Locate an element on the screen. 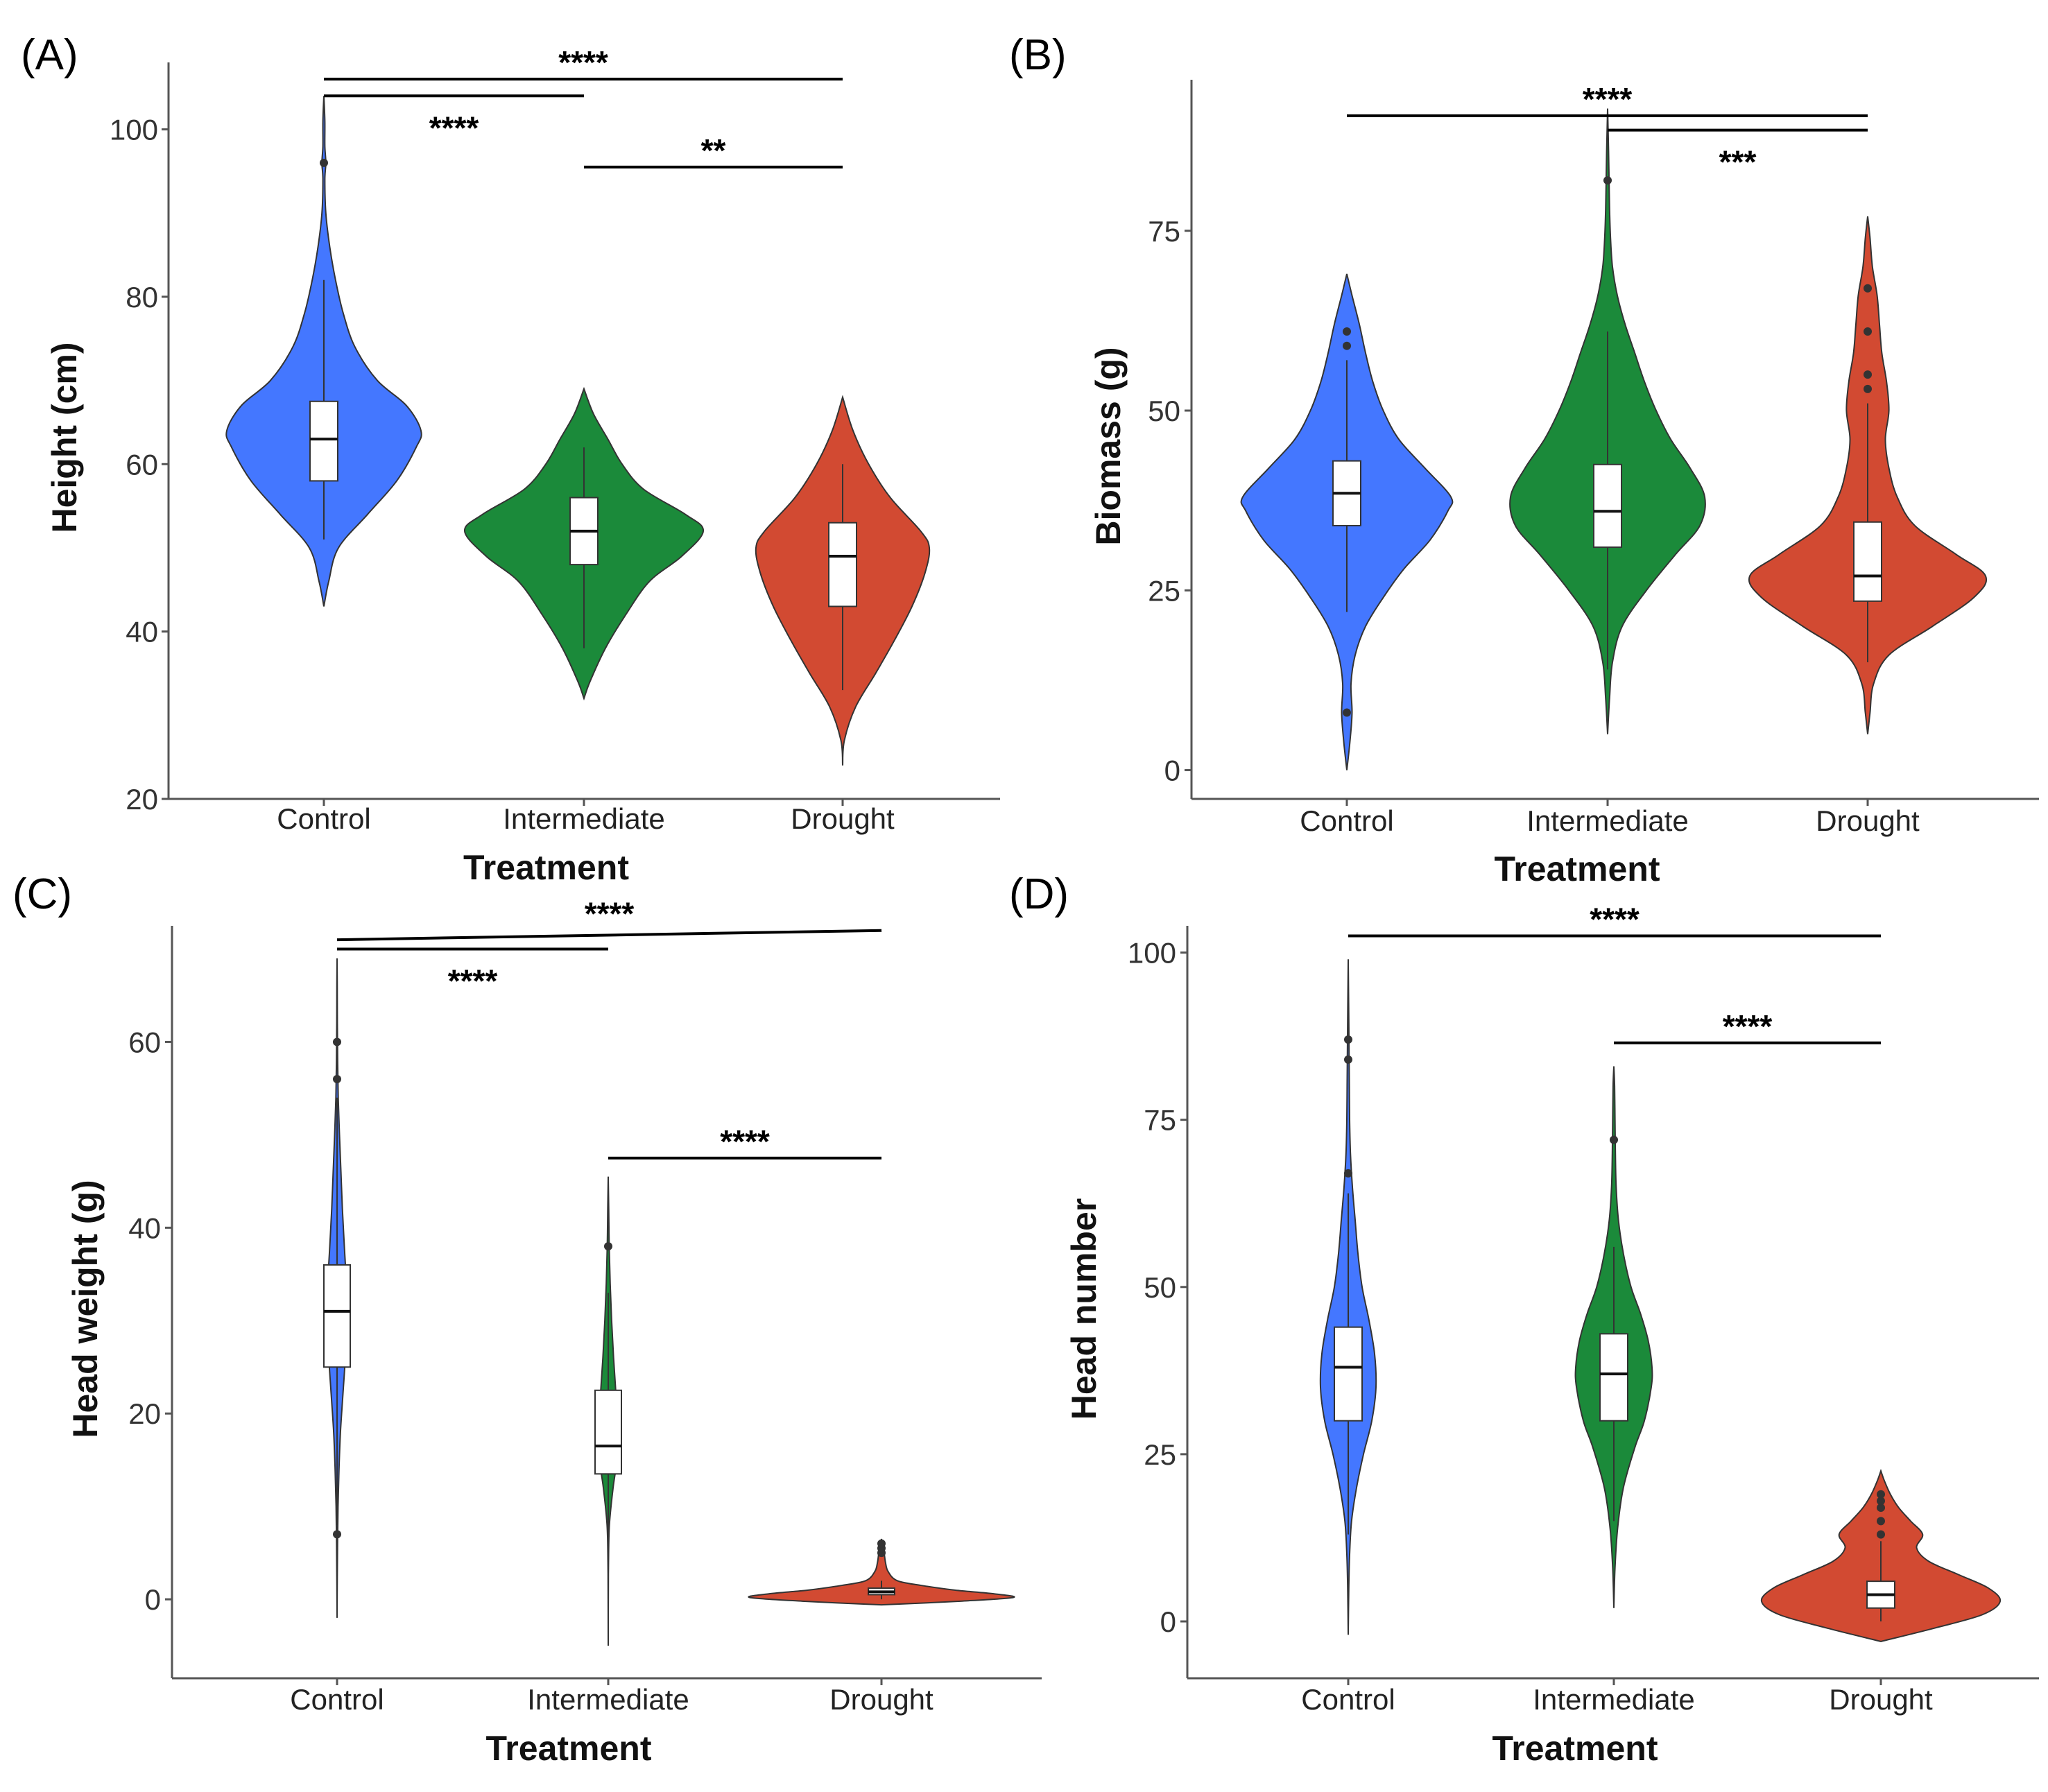 The image size is (2048, 1792). y-axis-title: Biomass (g) is located at coordinates (1108, 446).